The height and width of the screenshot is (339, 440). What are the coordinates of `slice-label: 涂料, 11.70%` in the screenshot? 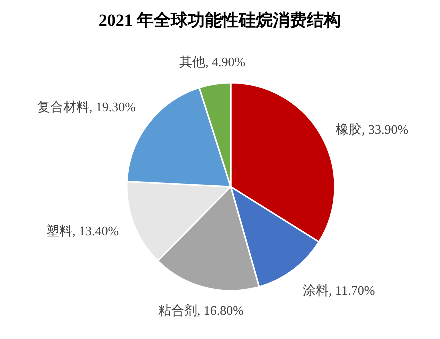 It's located at (339, 290).